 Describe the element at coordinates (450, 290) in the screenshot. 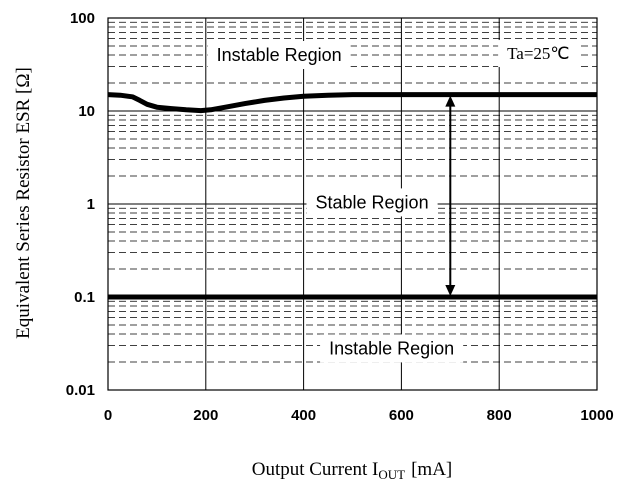

I see `arrow-head-down` at that location.